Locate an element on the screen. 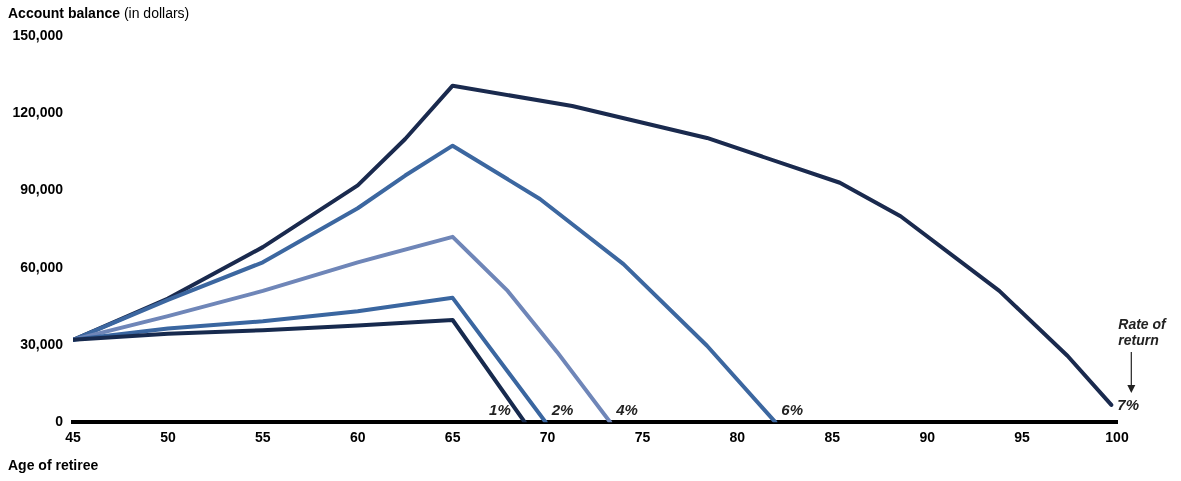 This screenshot has height=481, width=1181. x-tick-label: 60 is located at coordinates (357, 437).